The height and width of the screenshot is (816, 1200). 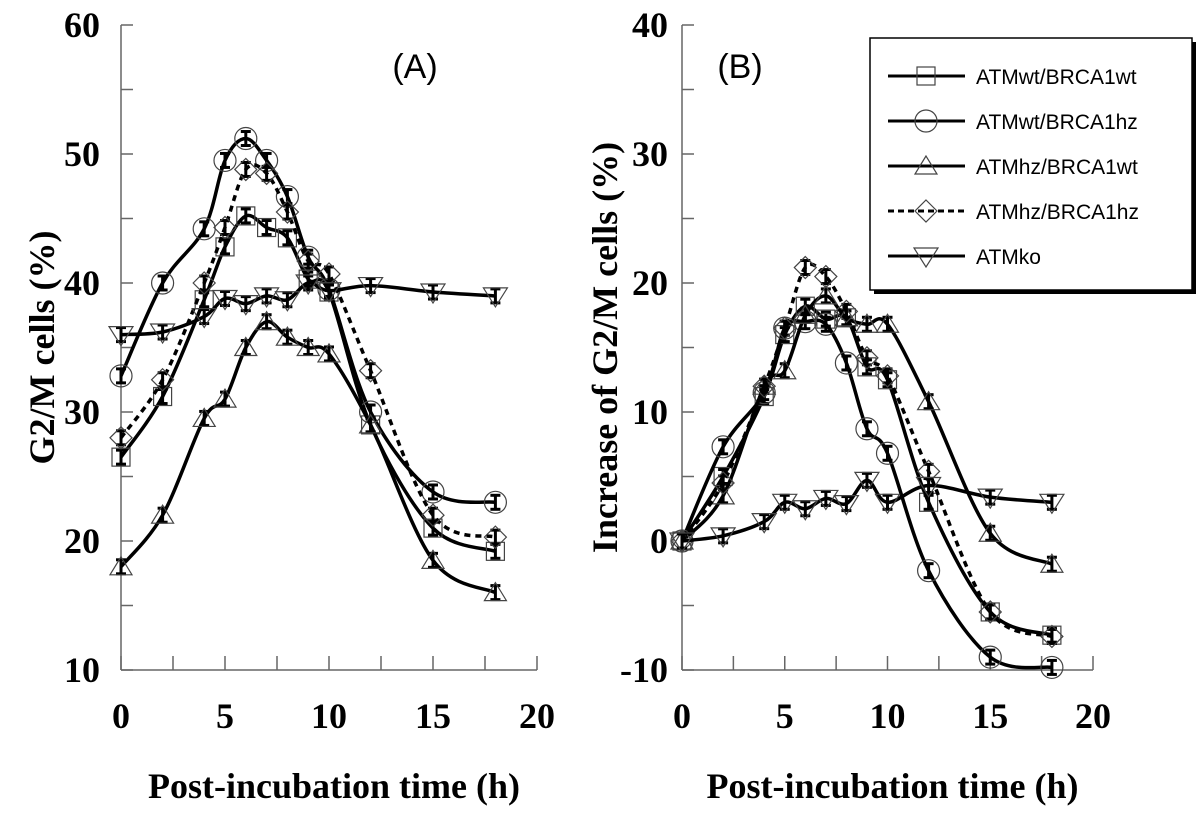 I want to click on legend-label: ATMko, so click(x=1008, y=257).